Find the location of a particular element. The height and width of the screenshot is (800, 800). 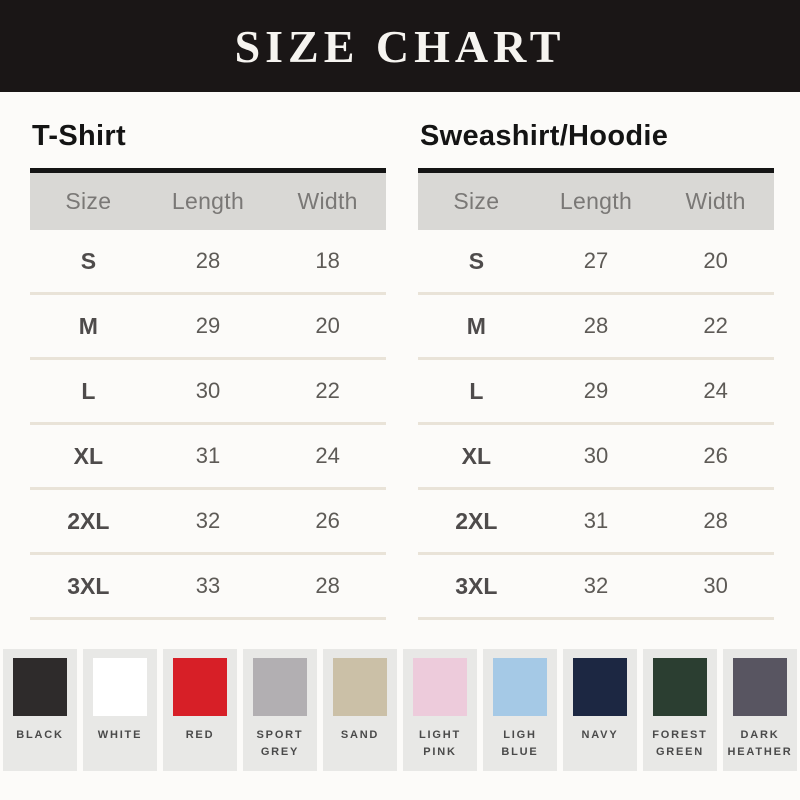

hoodie-table-header-row: Size Length Width is located at coordinates (596, 199).